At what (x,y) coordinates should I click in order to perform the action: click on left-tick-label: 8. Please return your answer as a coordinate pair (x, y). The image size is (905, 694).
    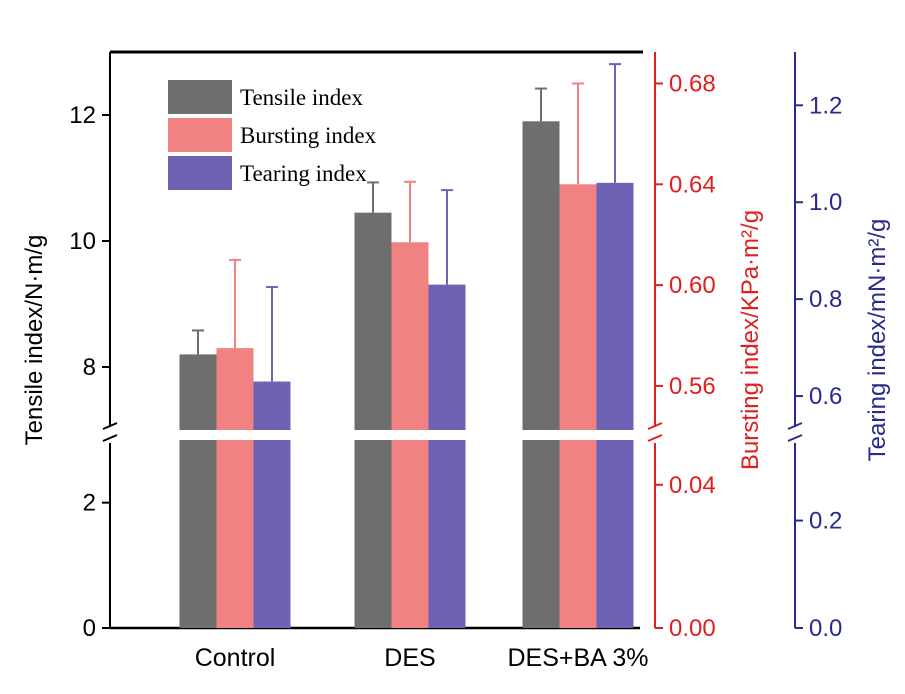
    Looking at the image, I should click on (89, 367).